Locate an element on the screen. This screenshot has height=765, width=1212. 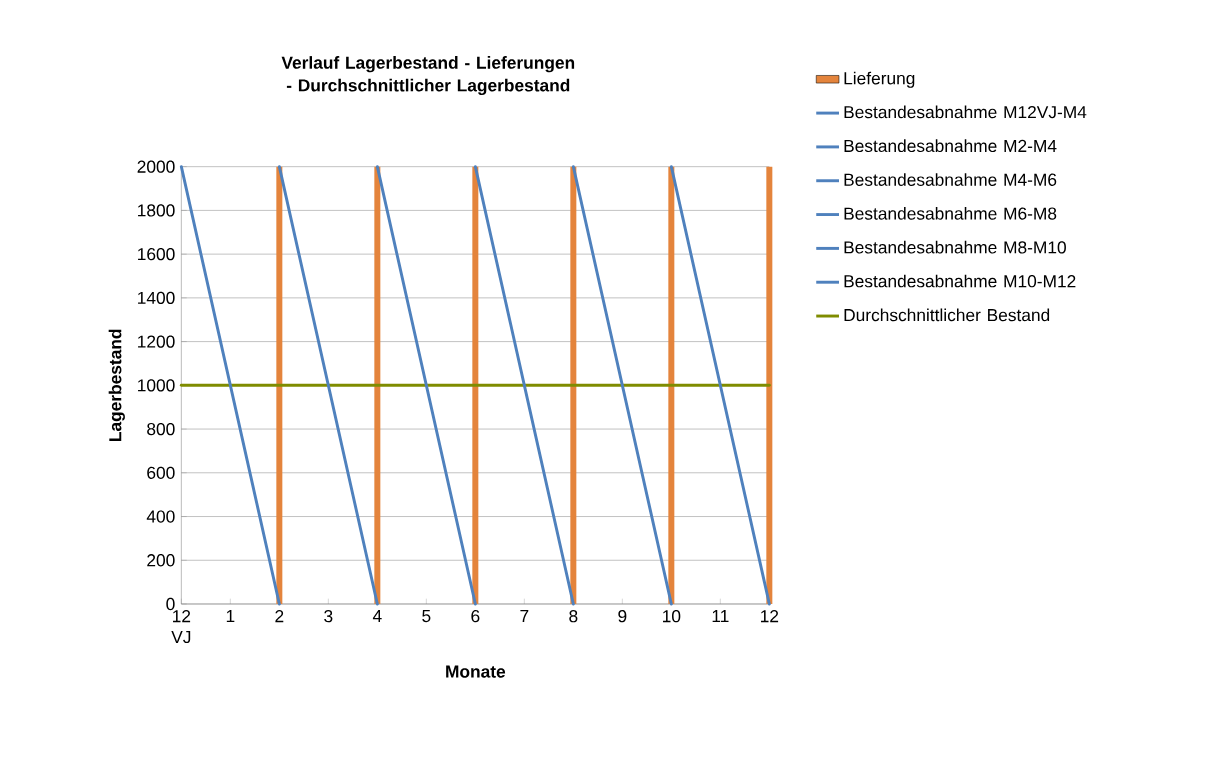
x-tick-label: 5 is located at coordinates (426, 615).